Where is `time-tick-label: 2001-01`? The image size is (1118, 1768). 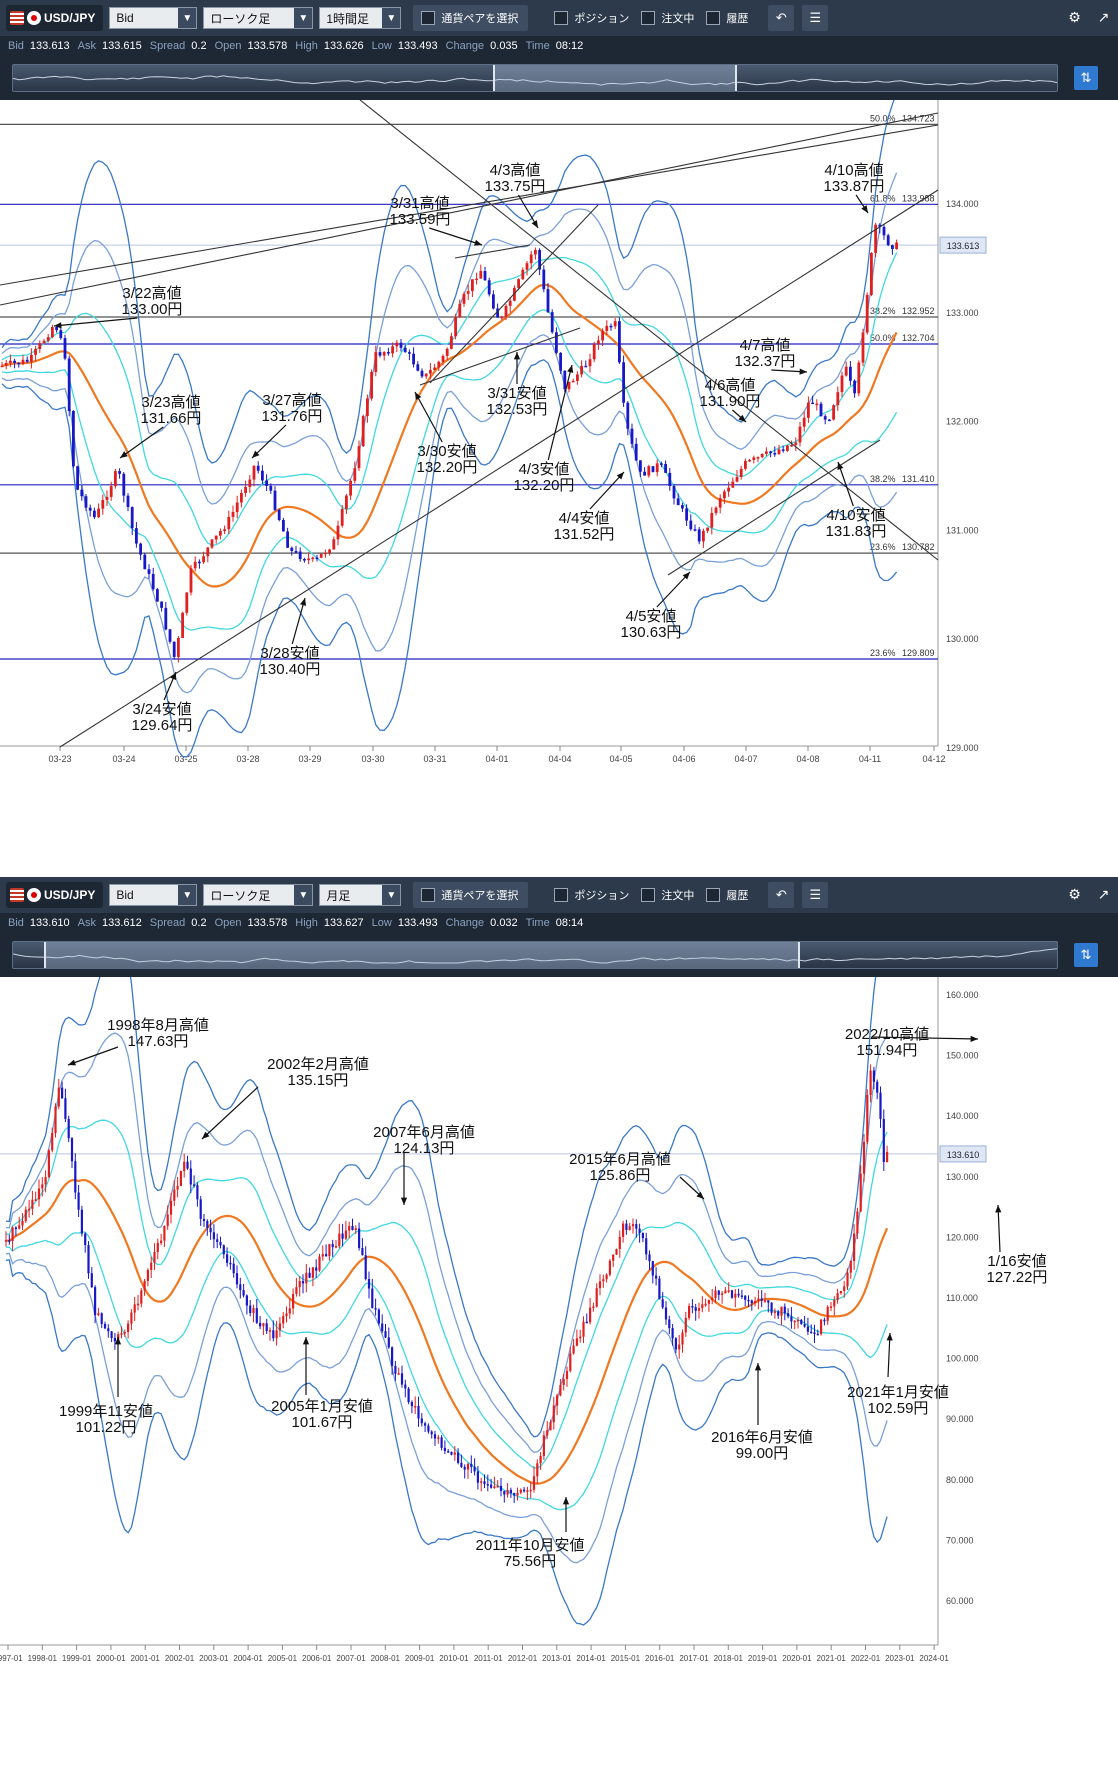
time-tick-label: 2001-01 is located at coordinates (146, 1658).